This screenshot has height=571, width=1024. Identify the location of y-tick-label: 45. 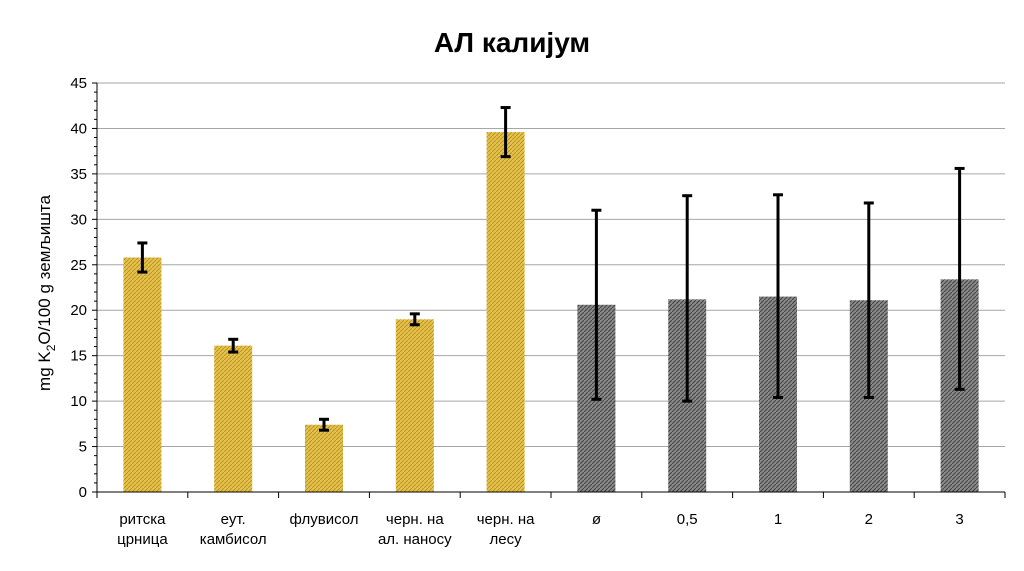
(78, 83).